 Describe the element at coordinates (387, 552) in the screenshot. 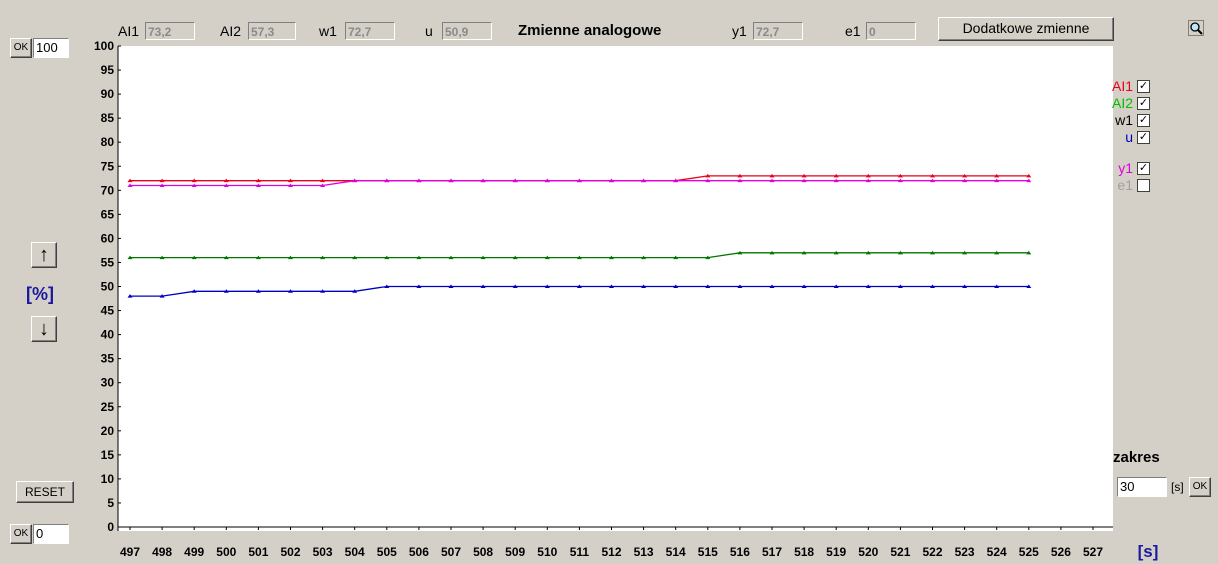

I see `x-tick-label: 505` at that location.